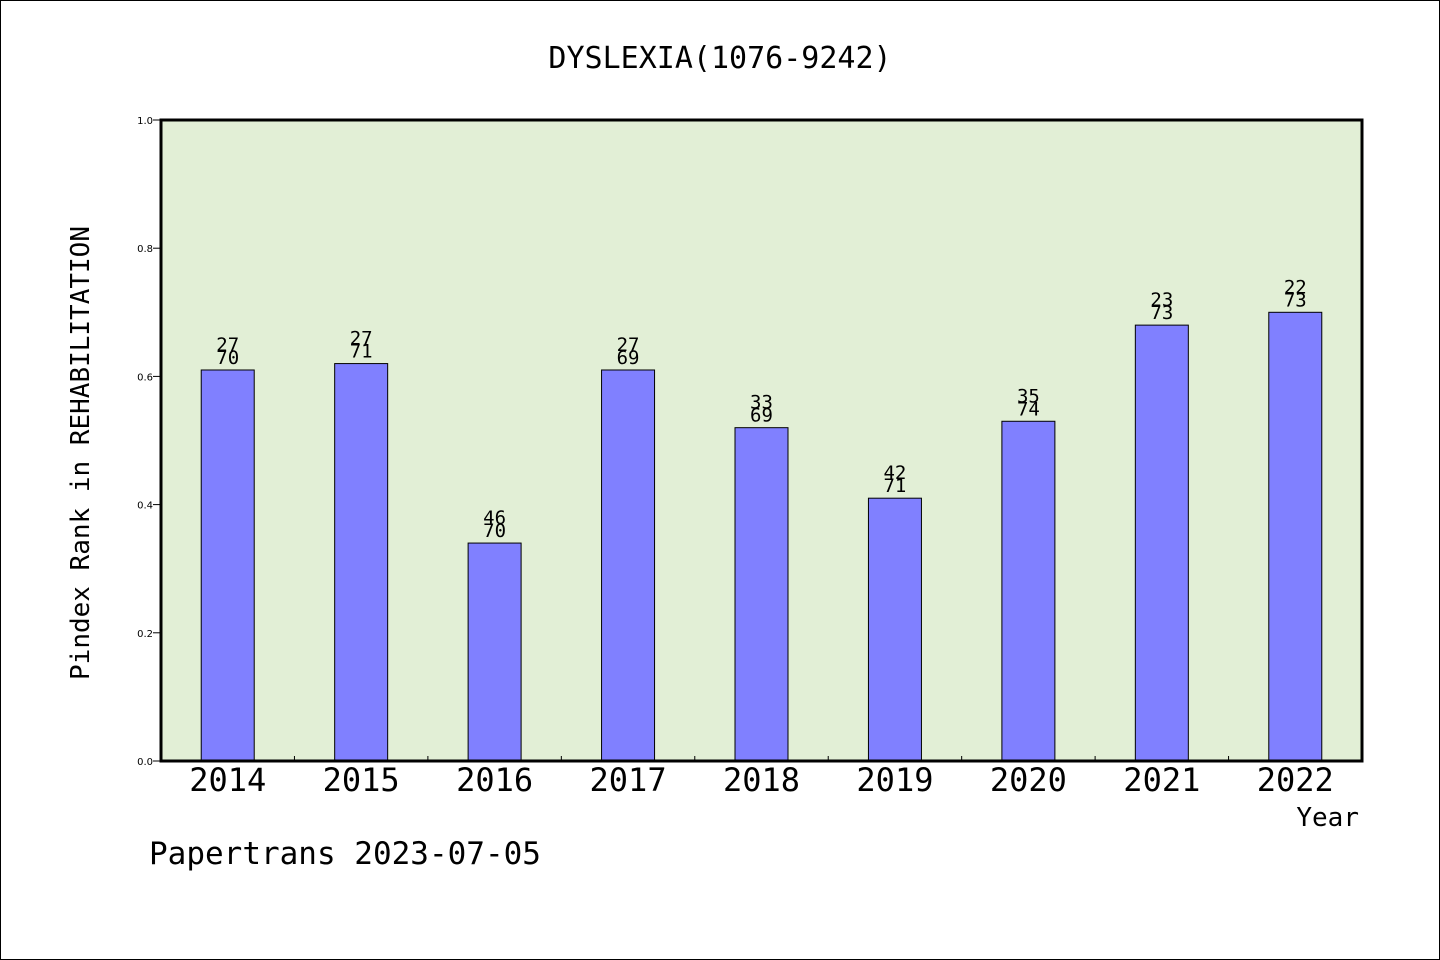  I want to click on y-tick-label: 0.2, so click(145, 634).